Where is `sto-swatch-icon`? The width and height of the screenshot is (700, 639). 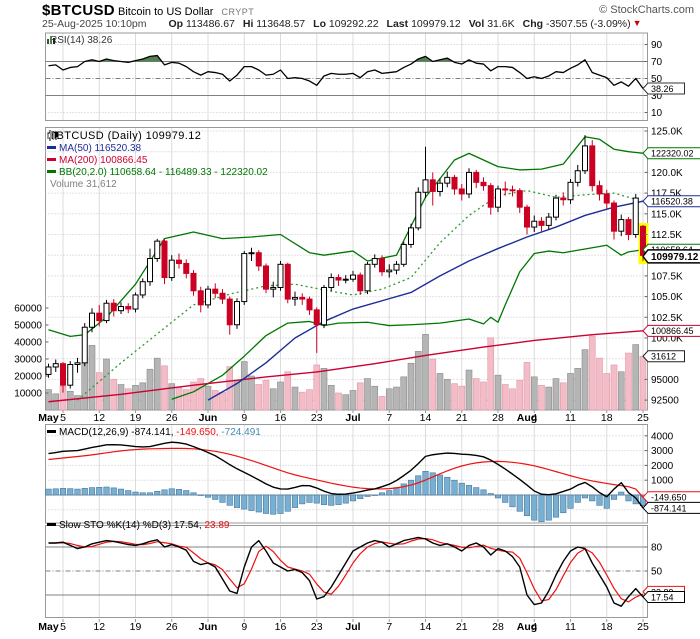 sto-swatch-icon is located at coordinates (51, 524).